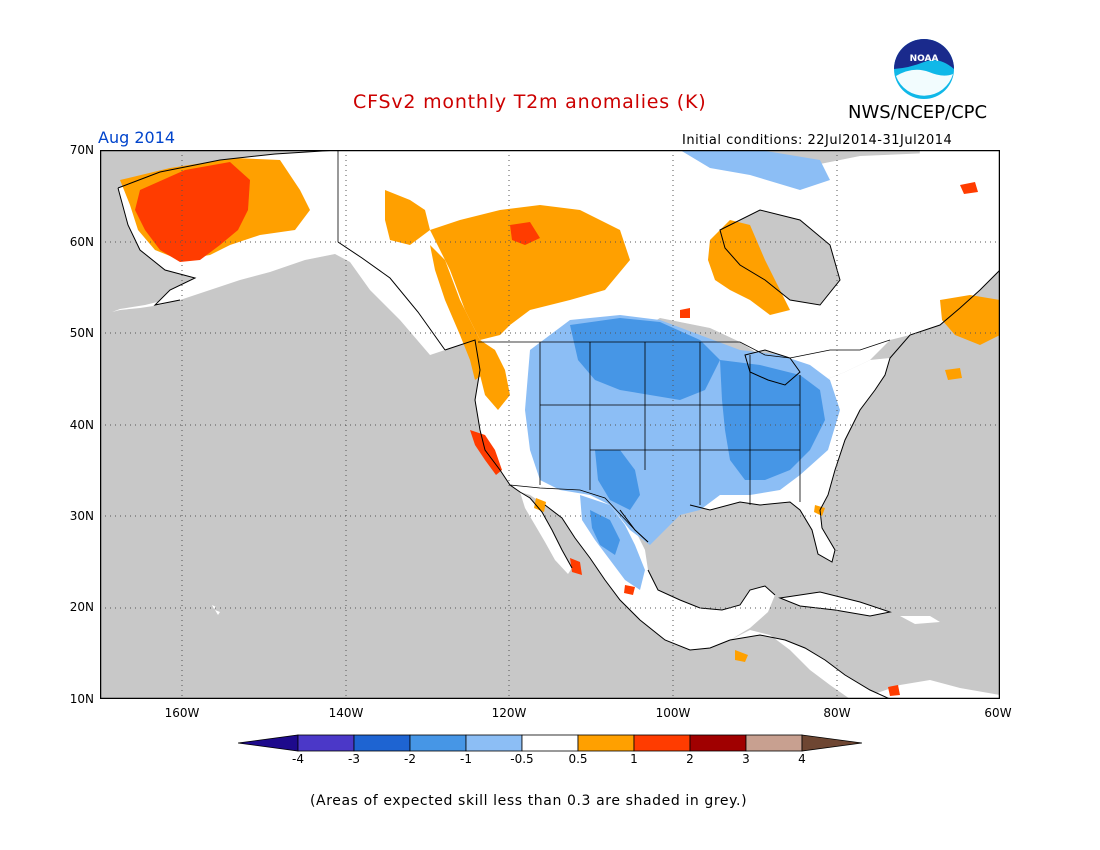  I want to click on lon-label-100w: 100W, so click(673, 713).